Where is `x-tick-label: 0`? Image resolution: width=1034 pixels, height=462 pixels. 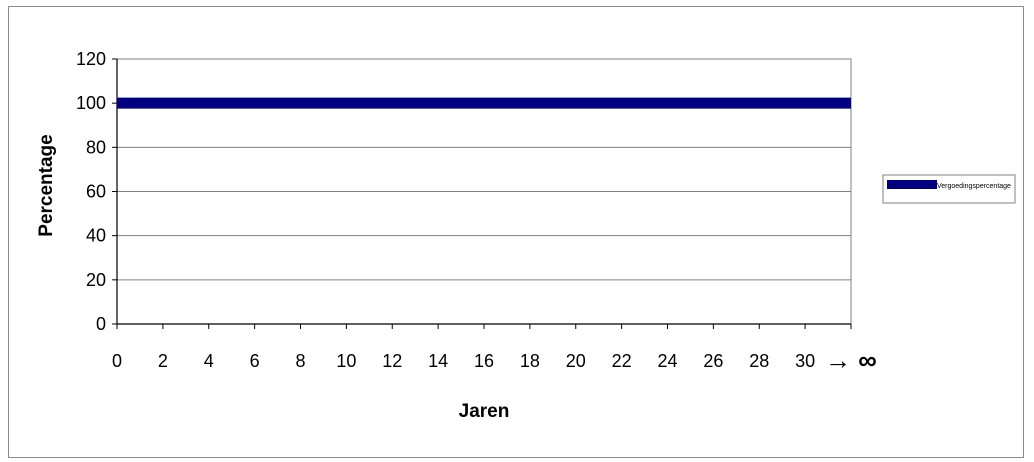 x-tick-label: 0 is located at coordinates (117, 361).